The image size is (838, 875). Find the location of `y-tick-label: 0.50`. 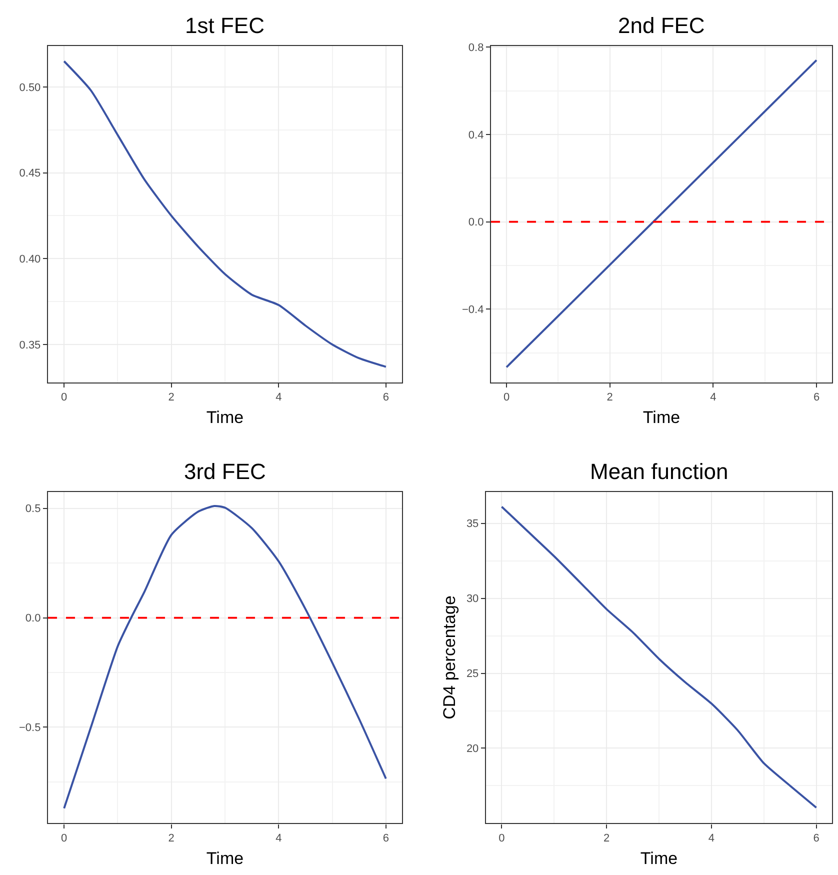

y-tick-label: 0.50 is located at coordinates (30, 88).